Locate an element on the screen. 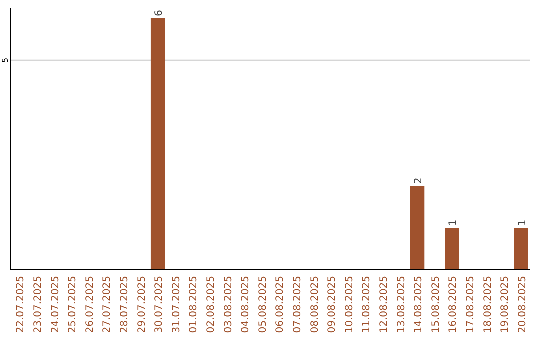  x-tick-label: 20.08.2025 is located at coordinates (522, 305).